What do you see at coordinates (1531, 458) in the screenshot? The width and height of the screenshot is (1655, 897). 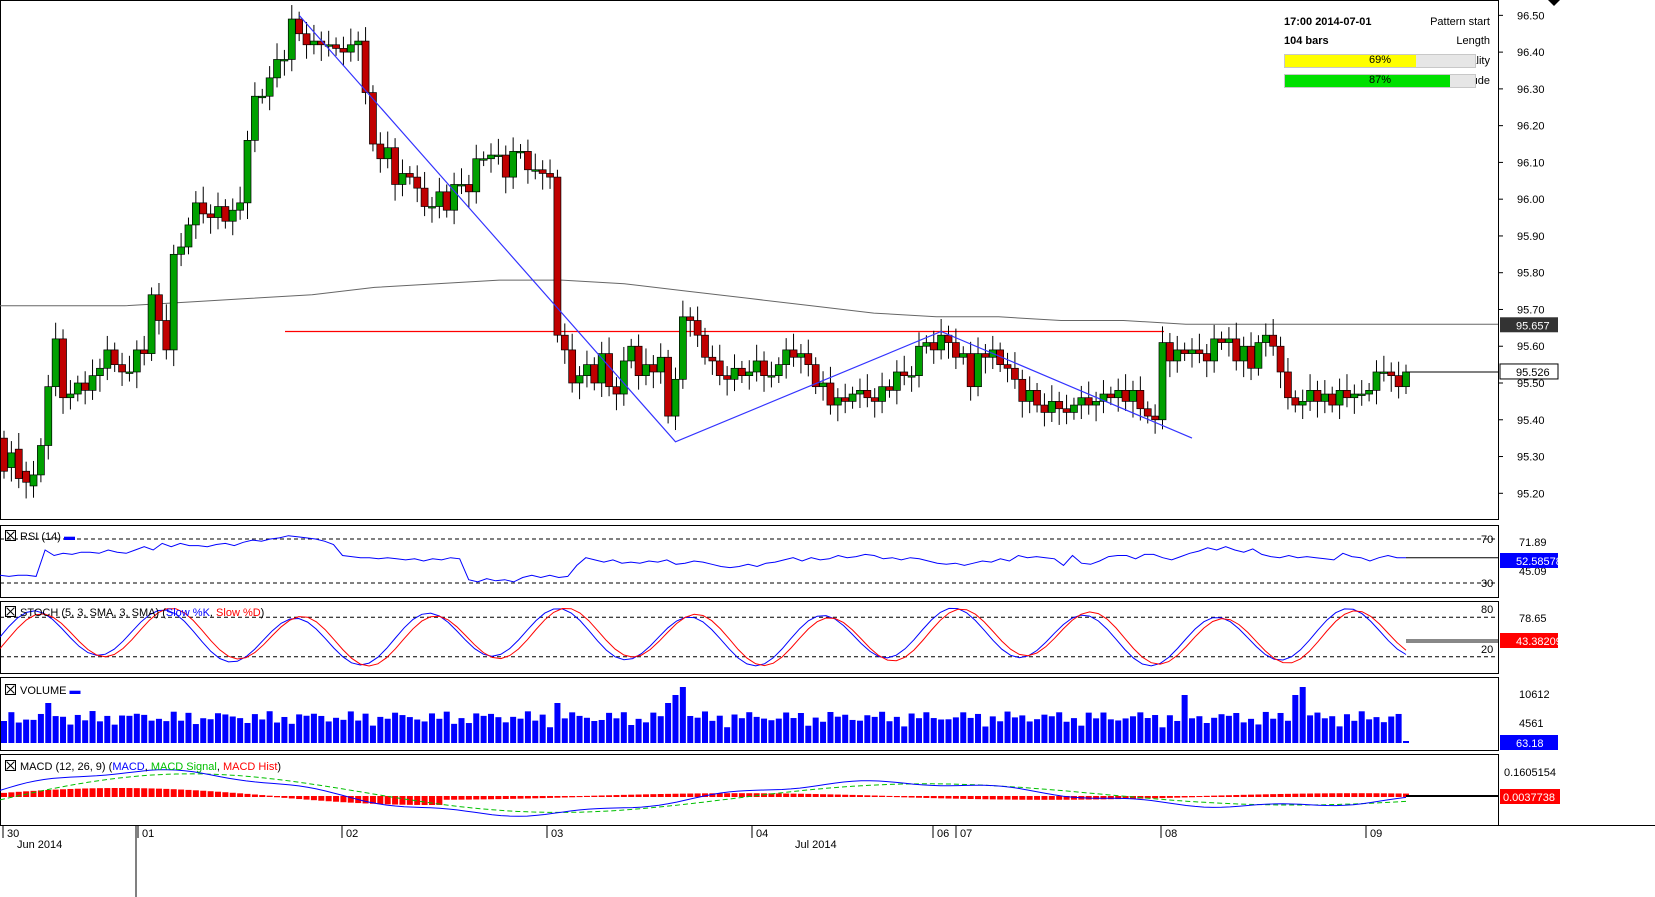 I see `price-tick-label: 95.30` at bounding box center [1531, 458].